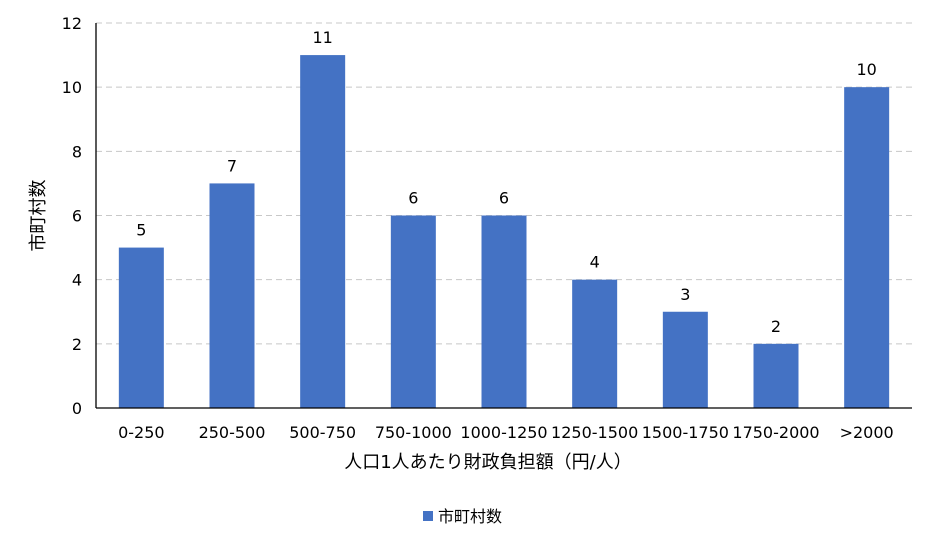 The image size is (931, 546). What do you see at coordinates (413, 432) in the screenshot?
I see `x-tick-label: 750-1000` at bounding box center [413, 432].